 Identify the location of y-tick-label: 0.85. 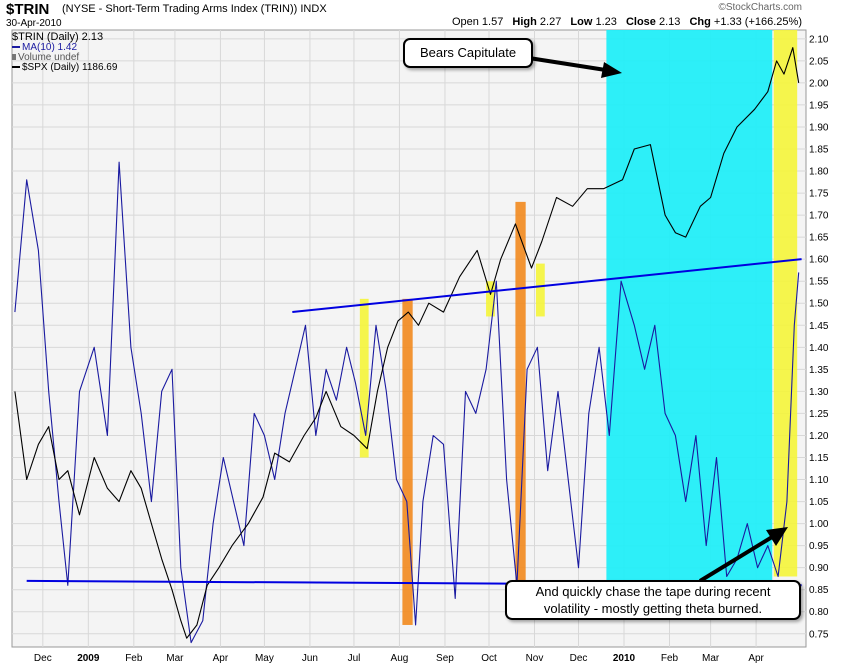
(819, 590).